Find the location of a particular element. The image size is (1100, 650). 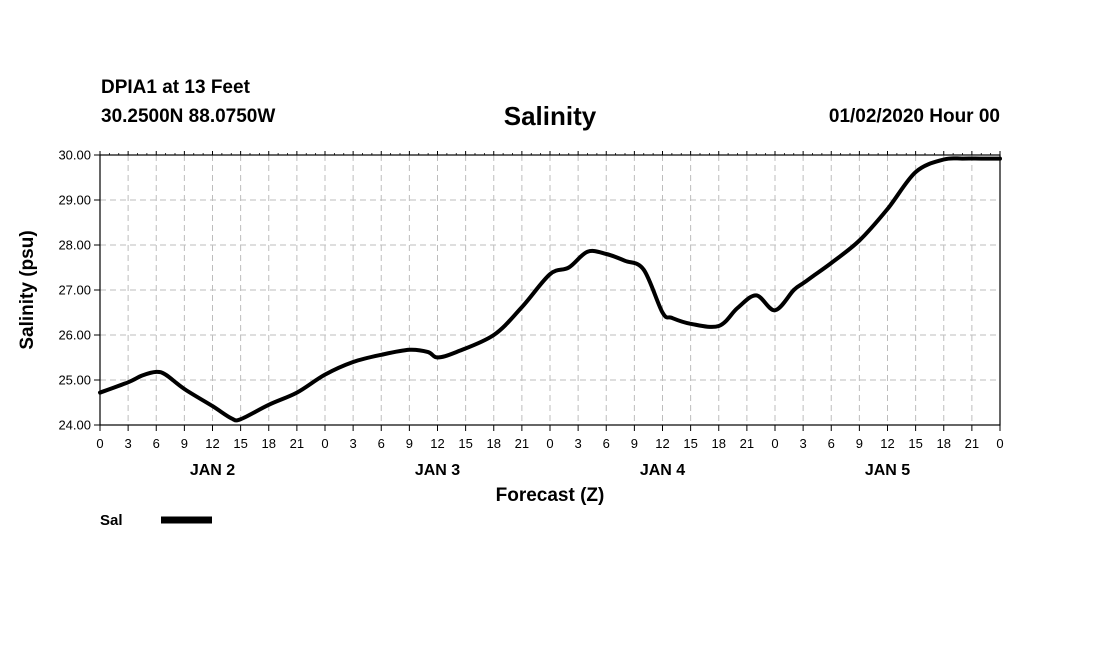

day-label: JAN 2 is located at coordinates (212, 470).